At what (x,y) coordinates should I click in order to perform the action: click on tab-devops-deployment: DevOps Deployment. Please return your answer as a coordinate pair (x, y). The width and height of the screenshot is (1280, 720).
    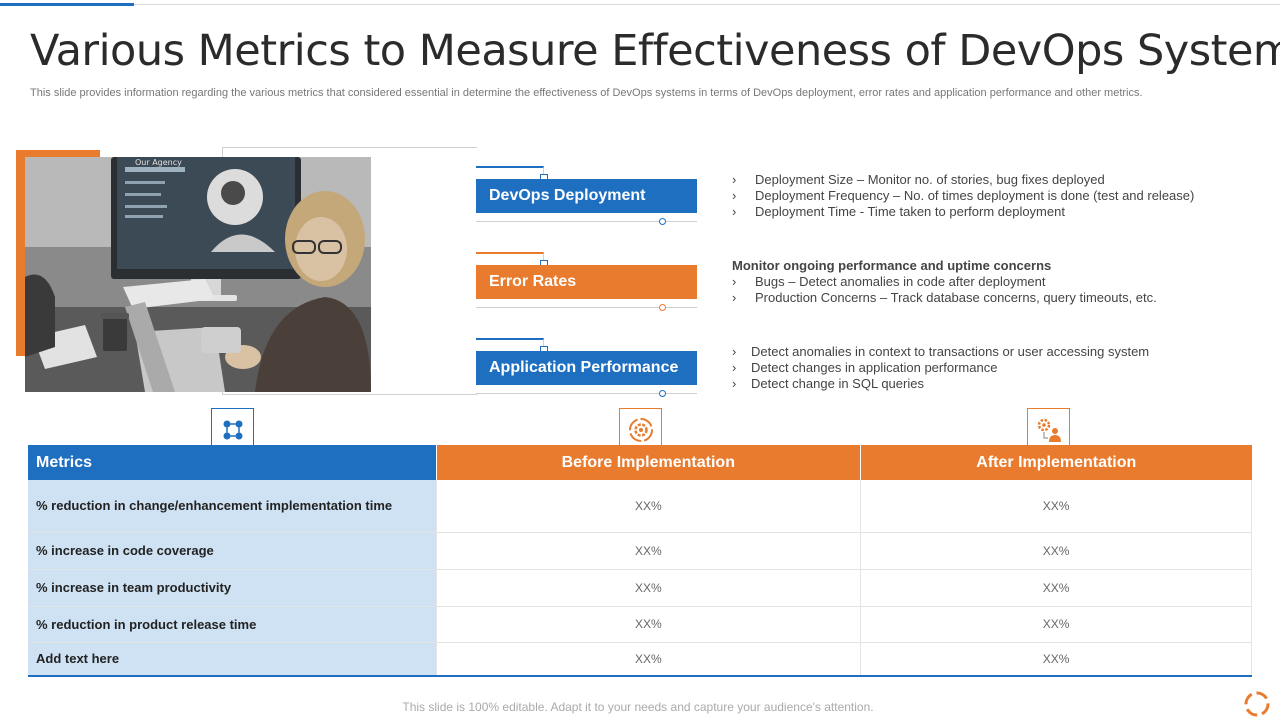
    Looking at the image, I should click on (586, 196).